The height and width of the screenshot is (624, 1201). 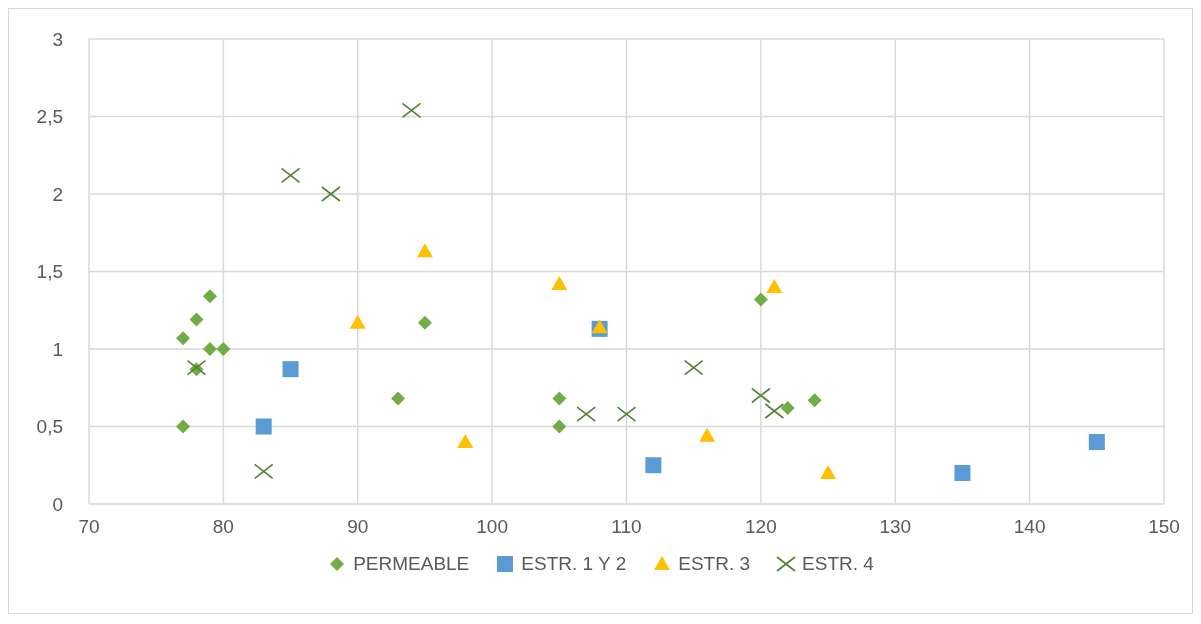 I want to click on x-tick-label: 70, so click(x=89, y=527).